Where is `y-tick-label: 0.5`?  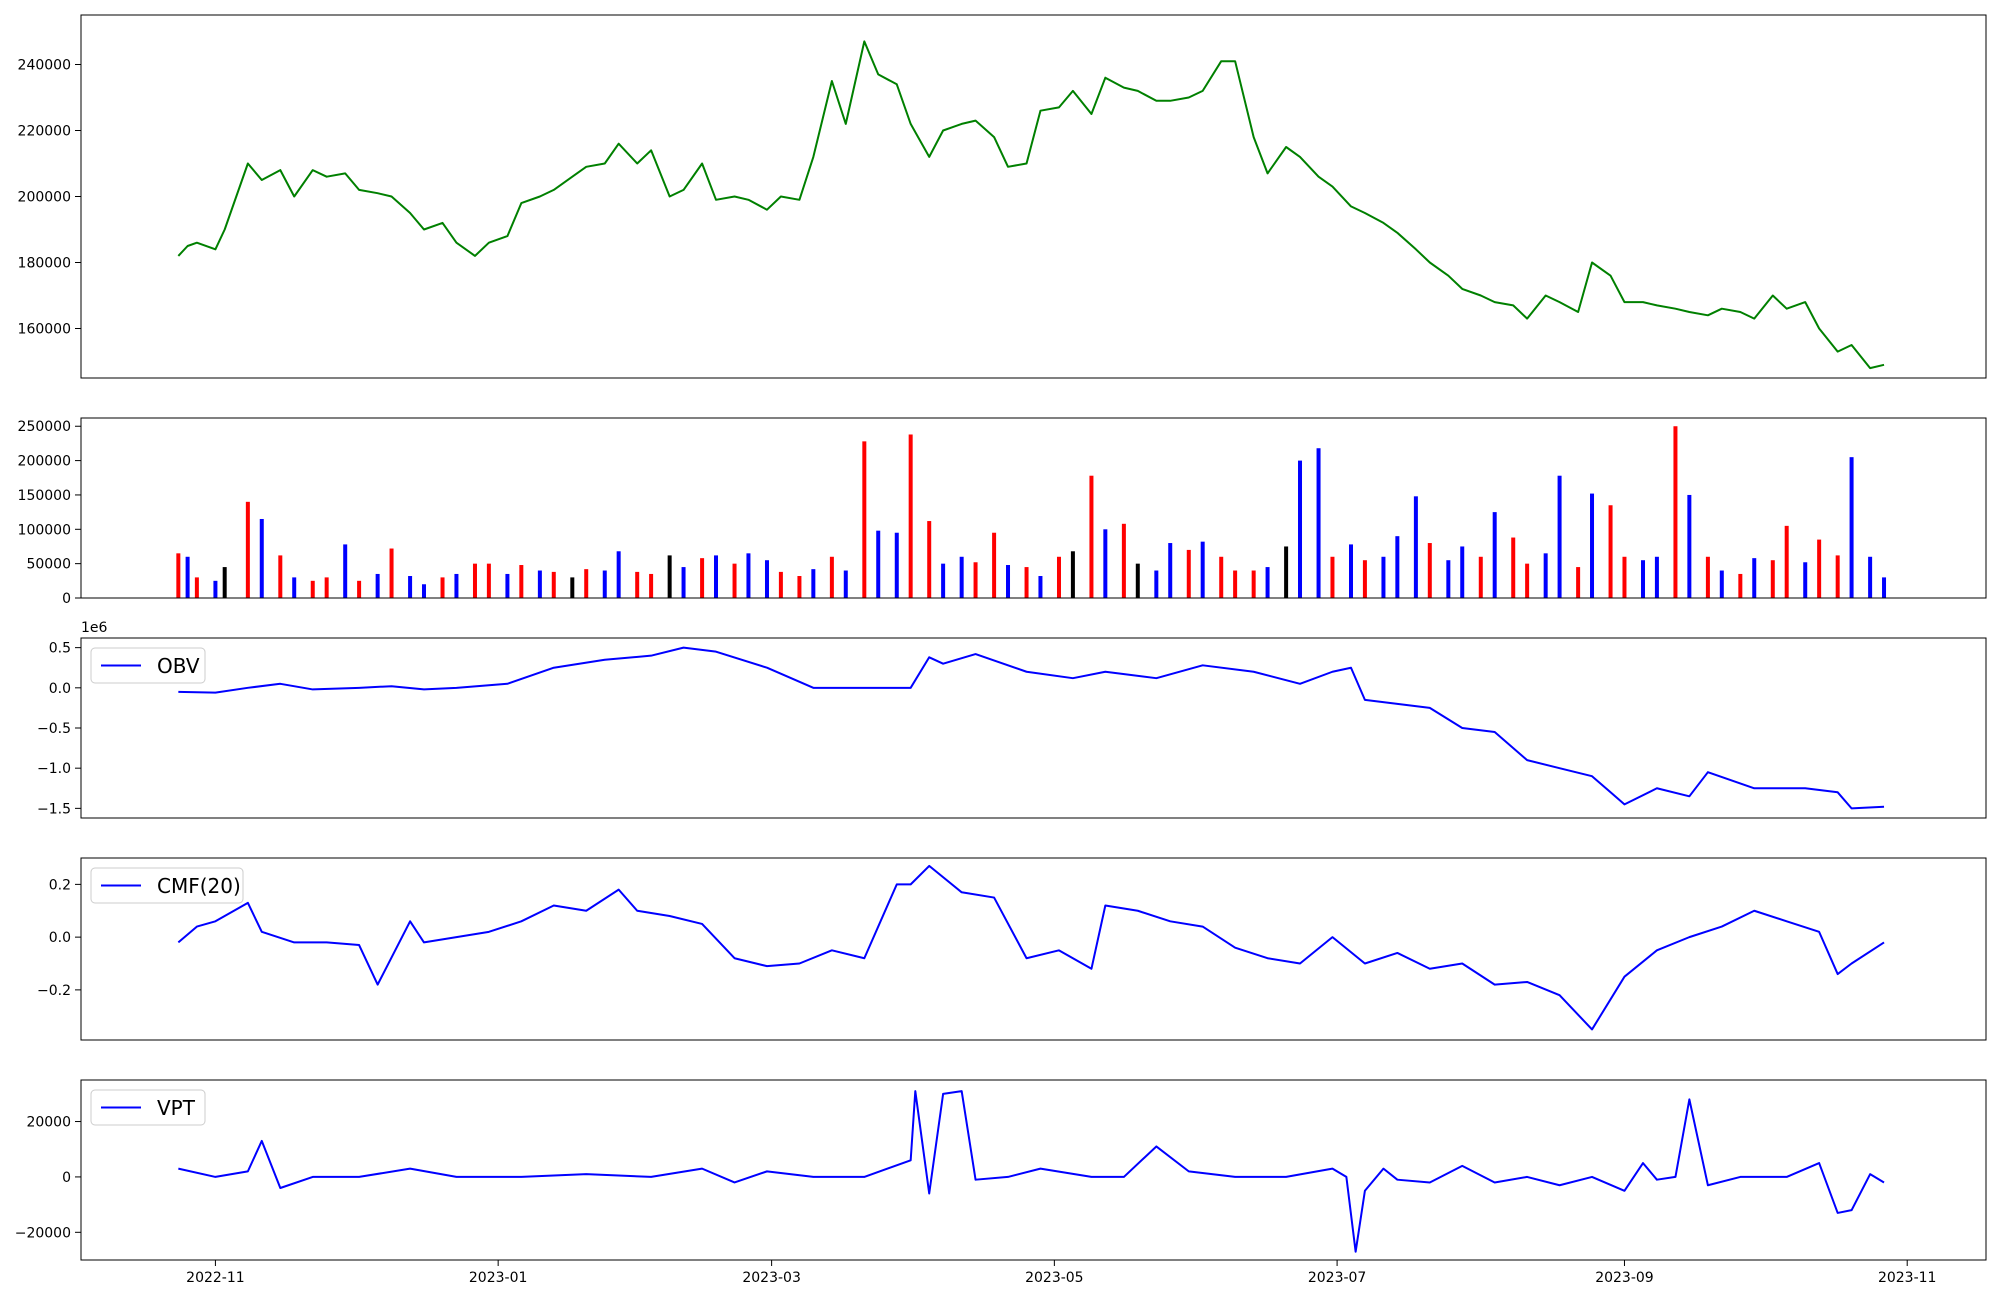 y-tick-label: 0.5 is located at coordinates (60, 649).